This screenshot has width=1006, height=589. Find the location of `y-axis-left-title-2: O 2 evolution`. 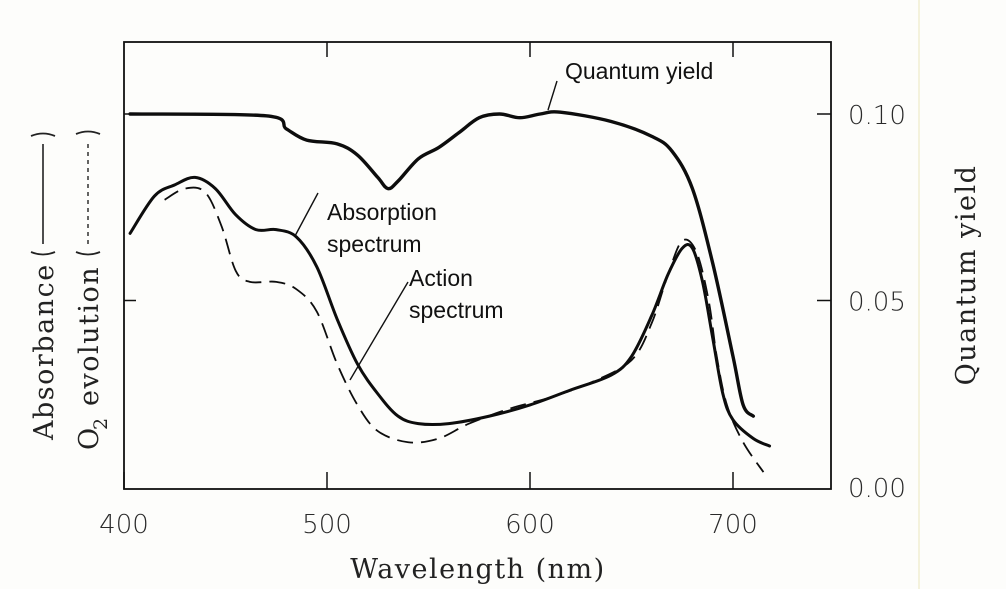

y-axis-left-title-2: O 2 evolution is located at coordinates (93, 290).